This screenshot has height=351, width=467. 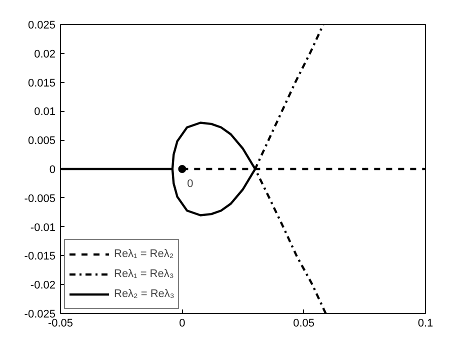 I want to click on y-tick-label: 0.02, so click(x=45, y=54).